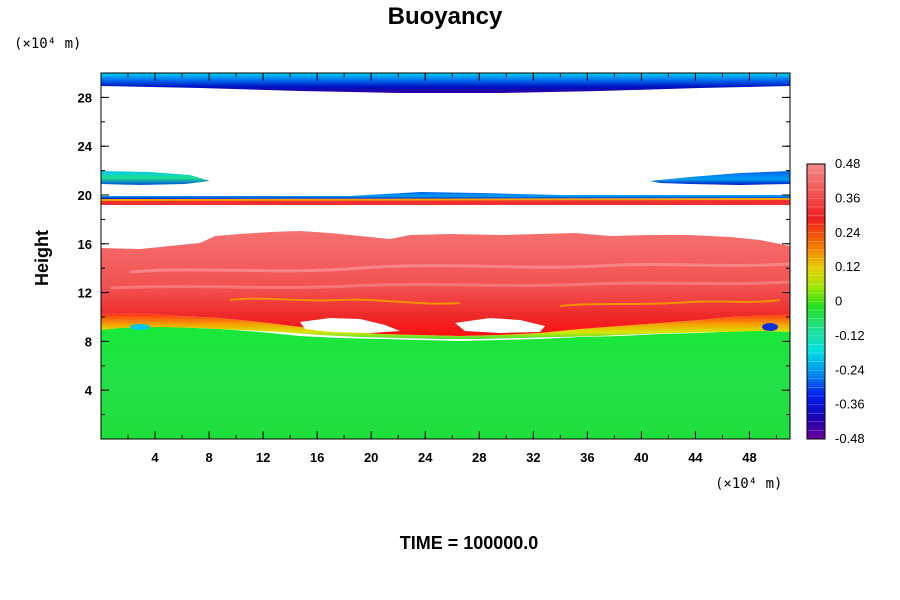  I want to click on y-tick-label: 12, so click(85, 293).